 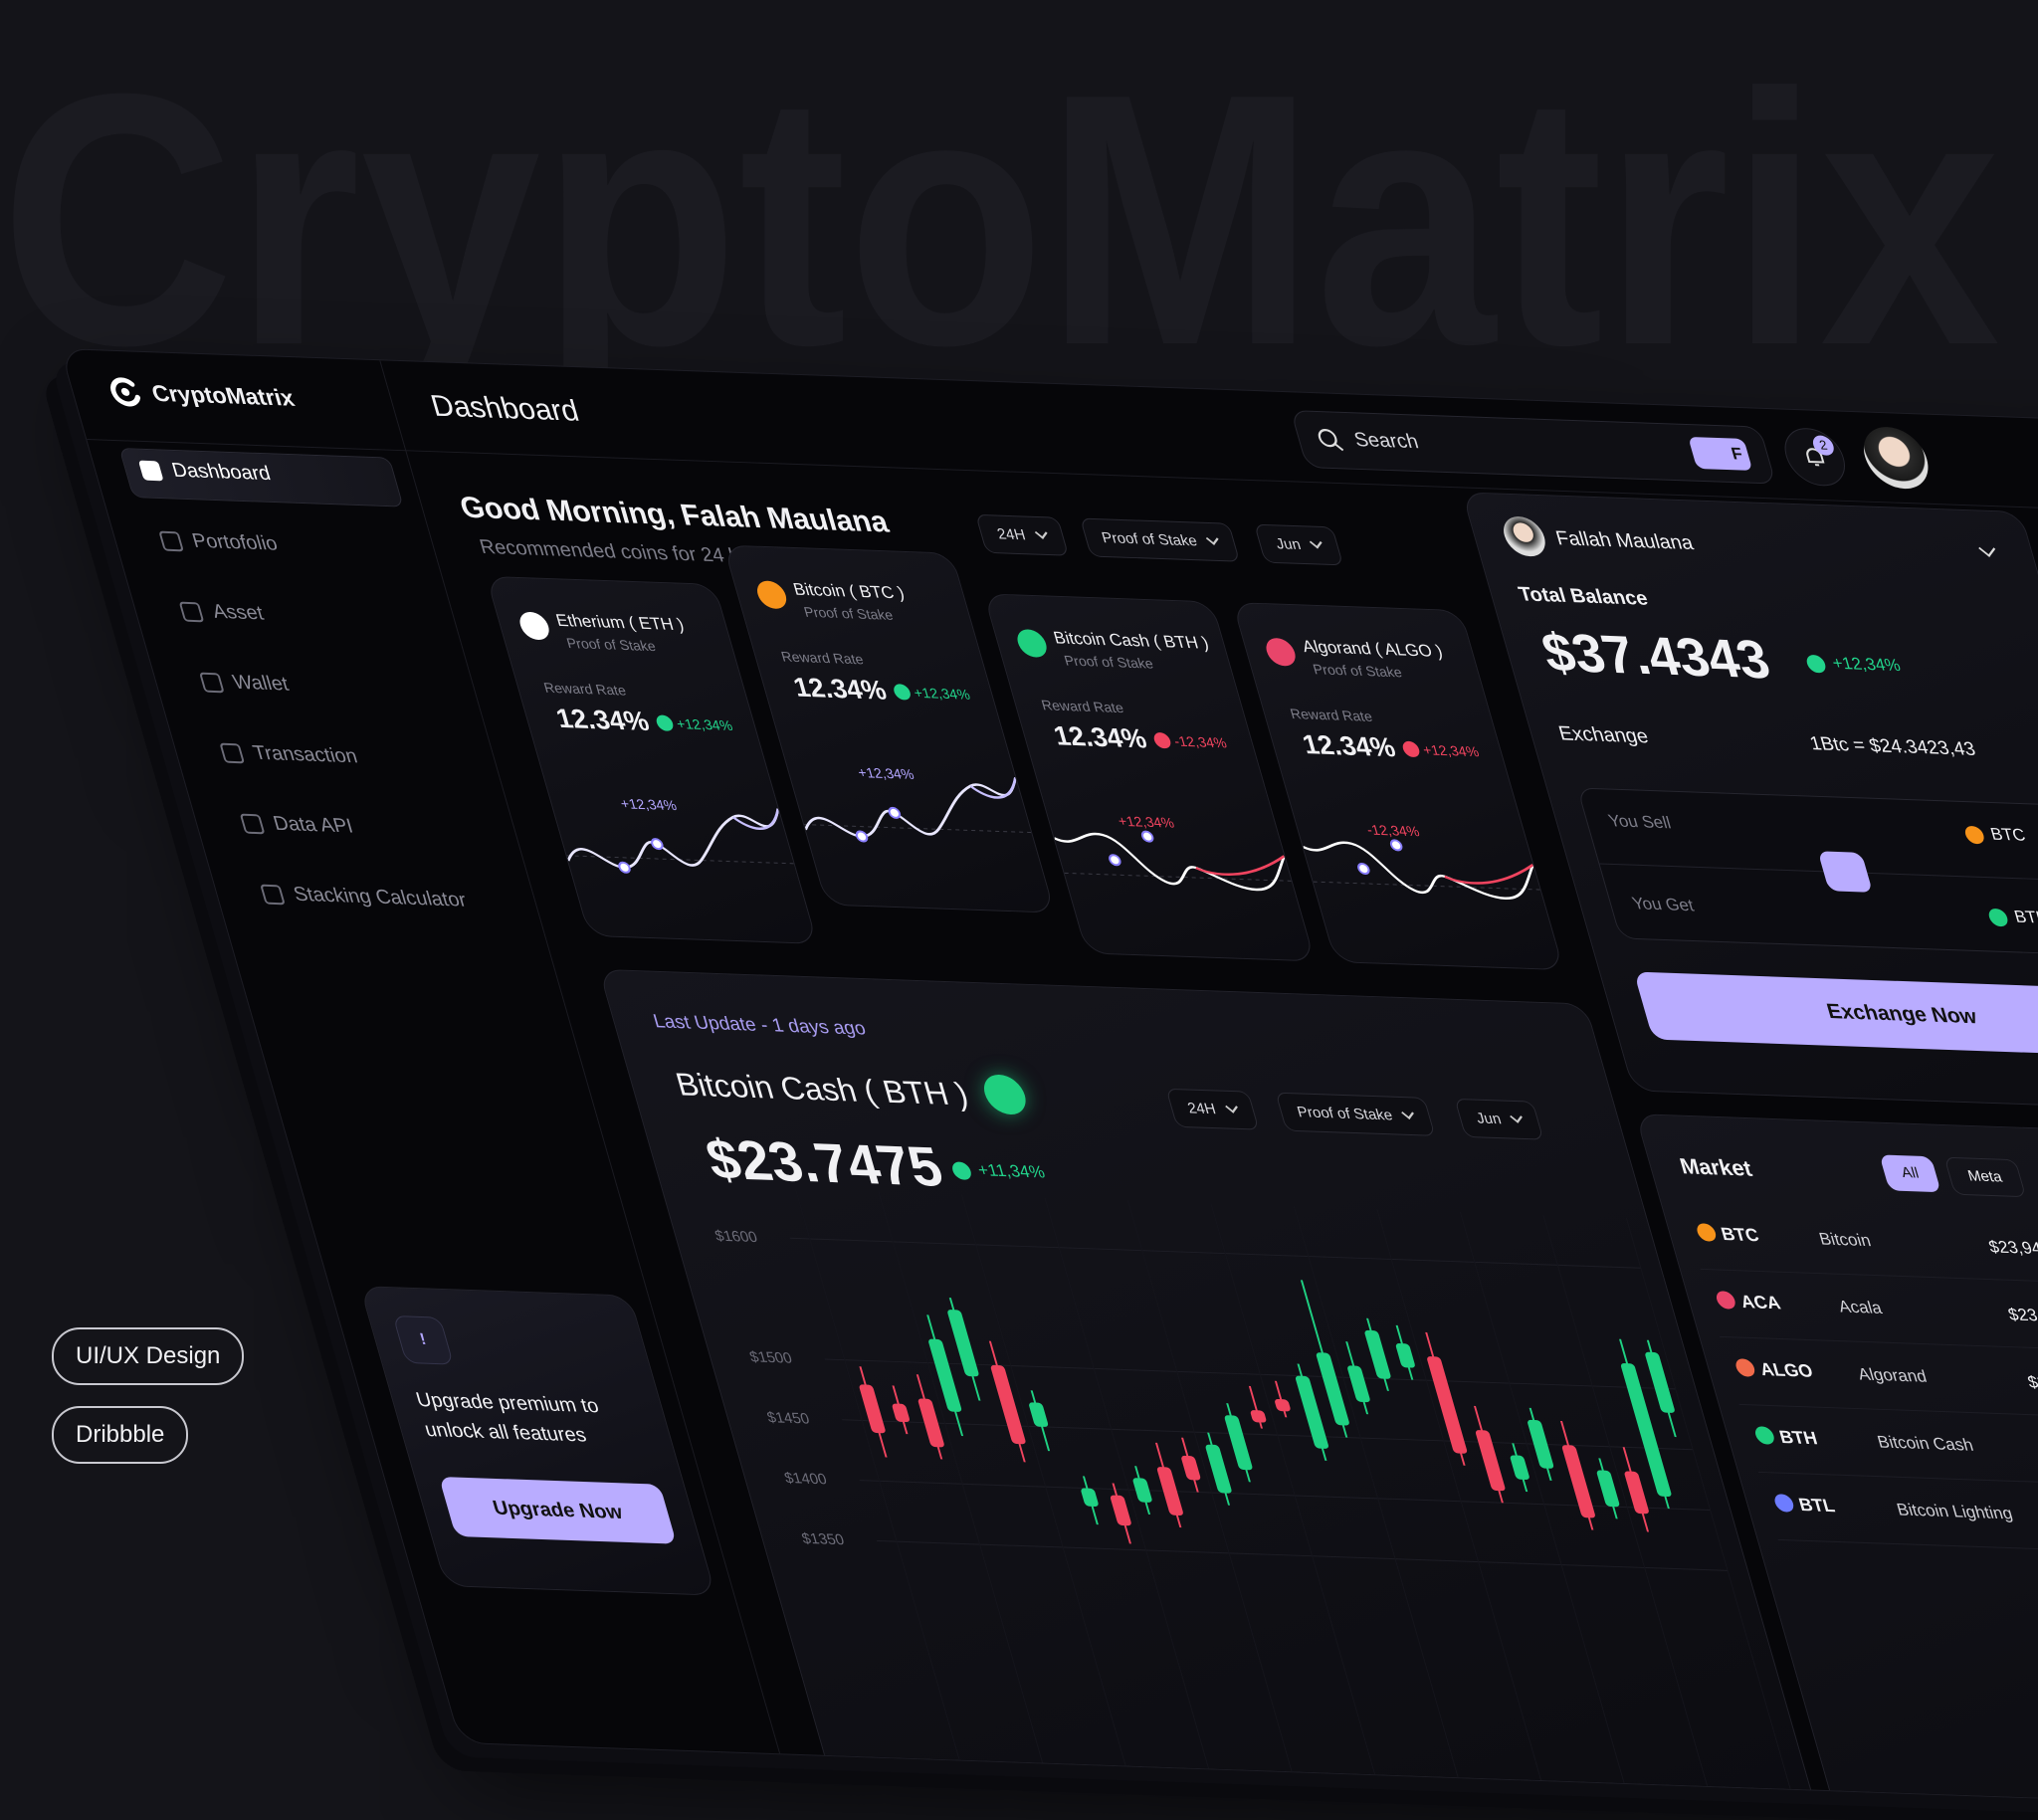 What do you see at coordinates (1896, 458) in the screenshot?
I see `user-avatar` at bounding box center [1896, 458].